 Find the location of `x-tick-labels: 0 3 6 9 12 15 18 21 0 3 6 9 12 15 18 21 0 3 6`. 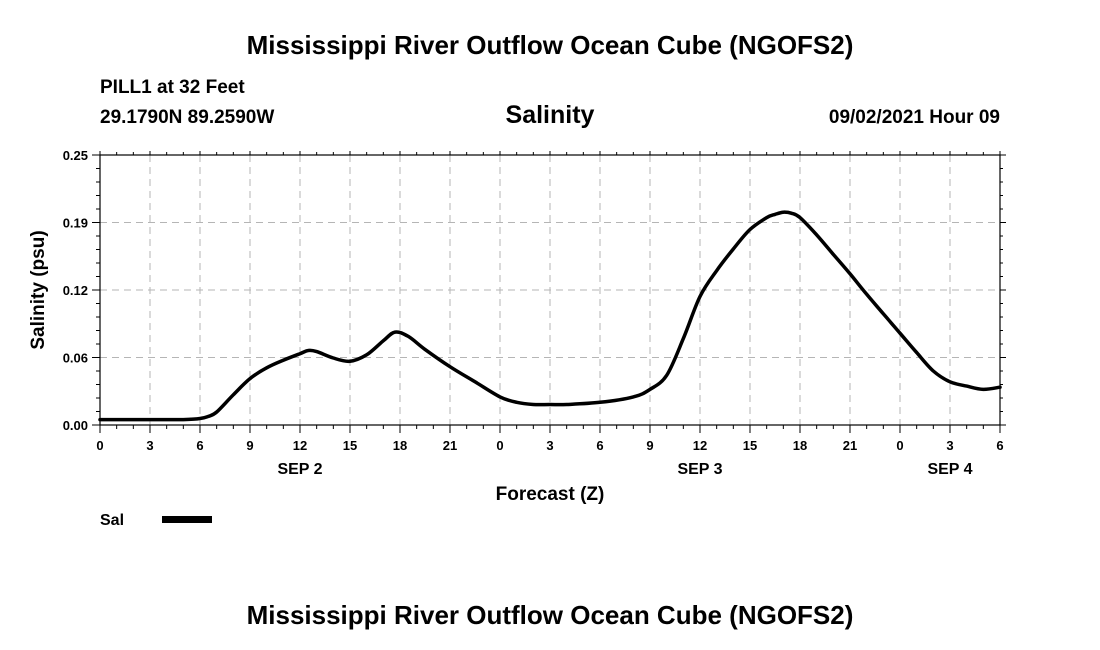

x-tick-labels: 0 3 6 9 12 15 18 21 0 3 6 9 12 15 18 21 0 3 6 is located at coordinates (549, 445).